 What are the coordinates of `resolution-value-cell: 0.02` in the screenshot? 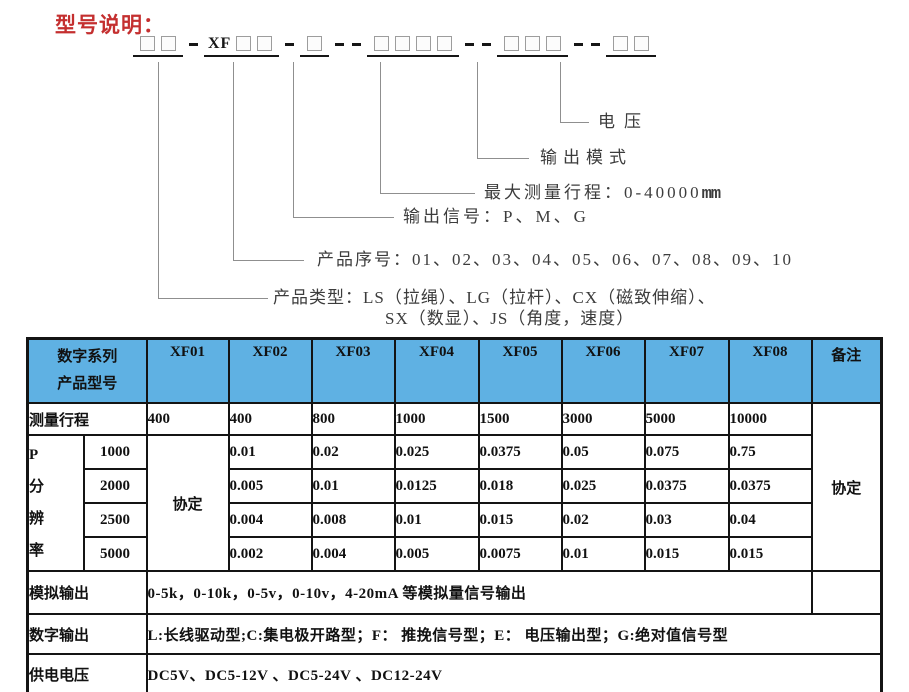 It's located at (603, 520).